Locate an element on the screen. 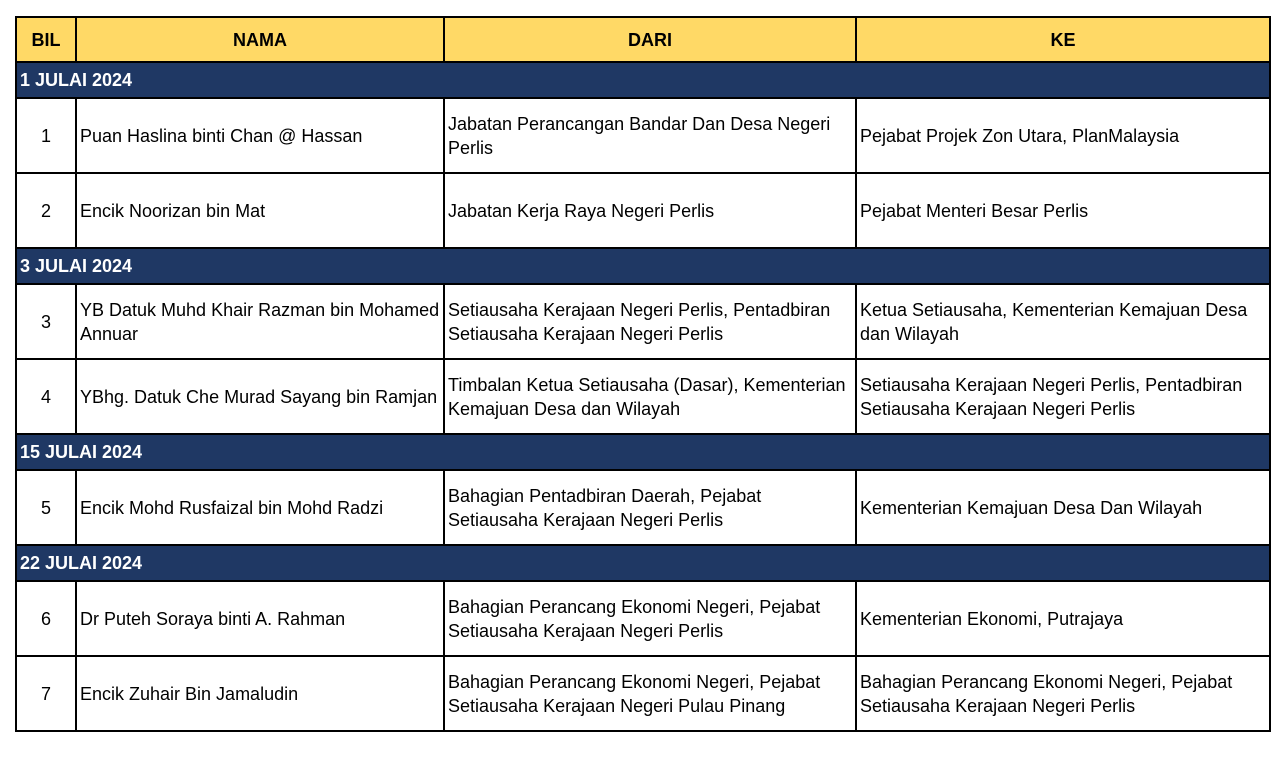 The image size is (1282, 772). date-label: 3 JULAI 2024 is located at coordinates (643, 266).